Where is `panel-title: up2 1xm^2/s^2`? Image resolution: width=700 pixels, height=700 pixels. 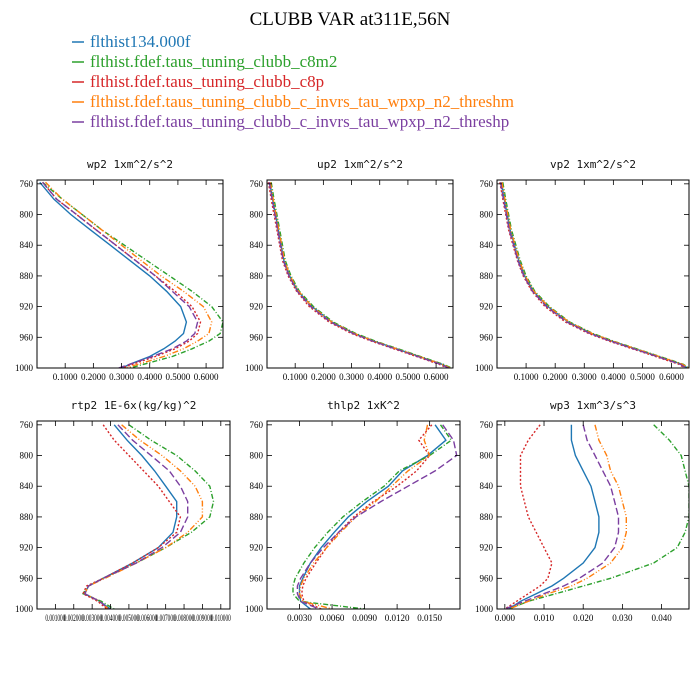
panel-title: up2 1xm^2/s^2 is located at coordinates (360, 164).